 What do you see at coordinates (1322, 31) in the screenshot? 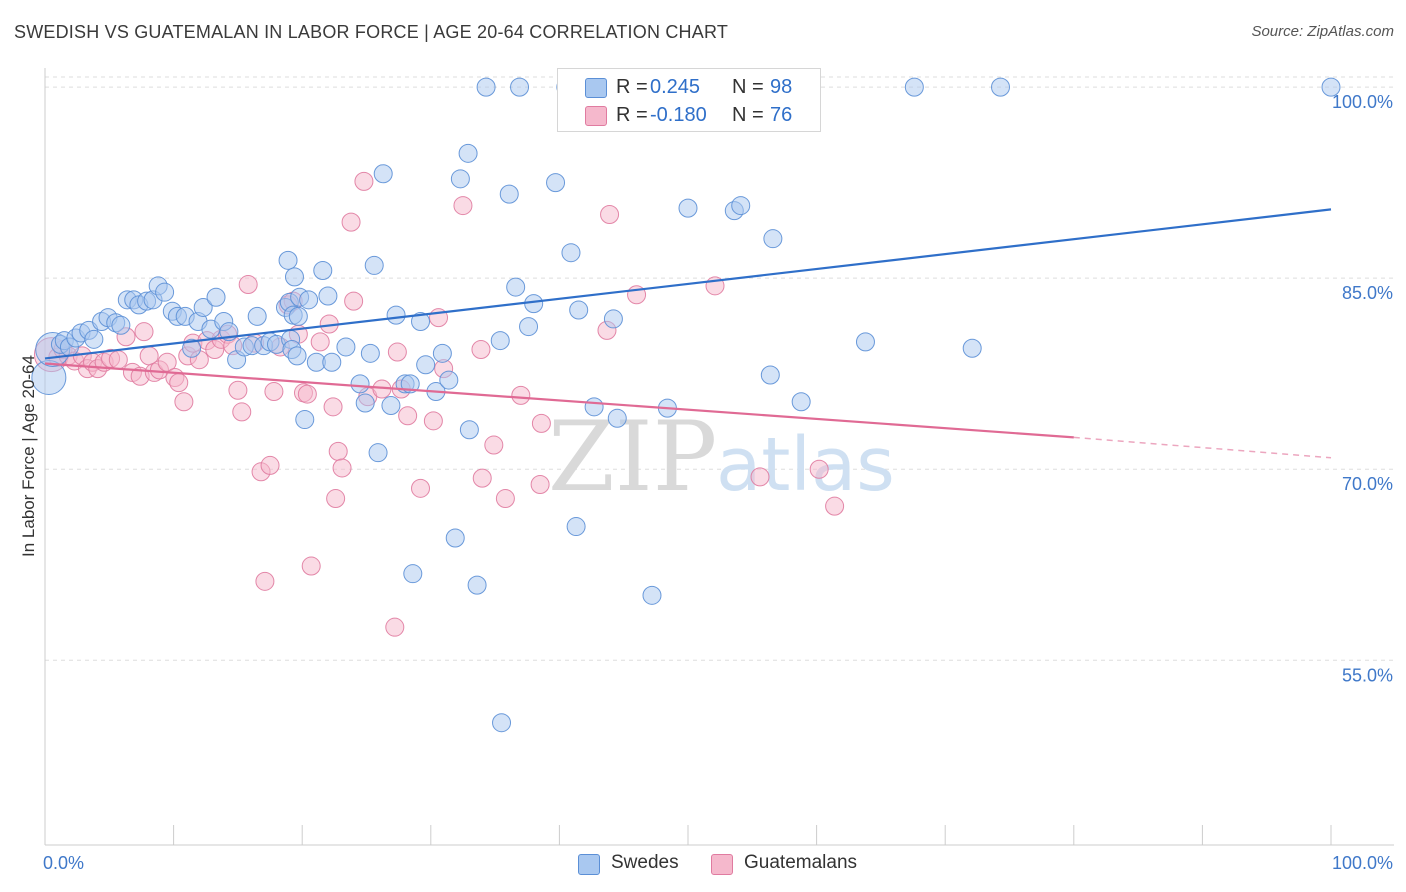
I see `source-label: Source: ZipAtlas.com` at bounding box center [1322, 31].